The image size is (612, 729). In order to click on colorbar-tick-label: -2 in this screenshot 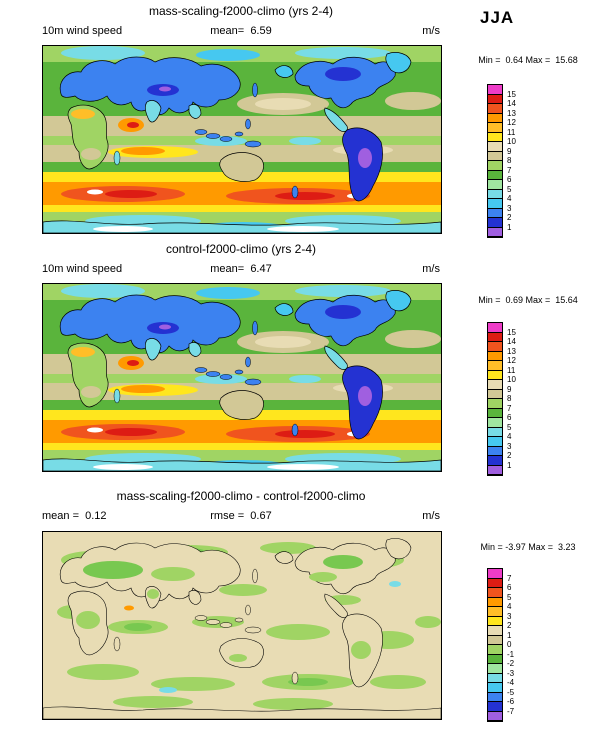, I will do `click(511, 663)`.